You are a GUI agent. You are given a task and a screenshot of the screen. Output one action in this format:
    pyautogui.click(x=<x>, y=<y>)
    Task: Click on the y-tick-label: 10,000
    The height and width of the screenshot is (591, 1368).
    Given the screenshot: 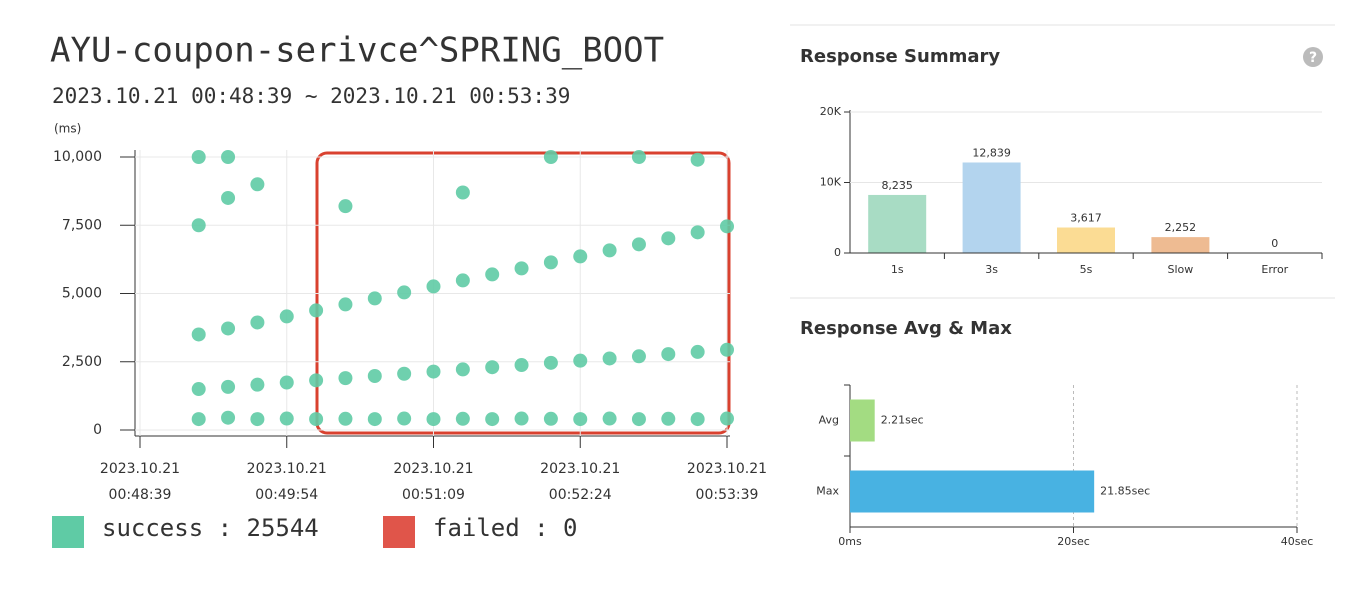 What is the action you would take?
    pyautogui.click(x=77, y=157)
    